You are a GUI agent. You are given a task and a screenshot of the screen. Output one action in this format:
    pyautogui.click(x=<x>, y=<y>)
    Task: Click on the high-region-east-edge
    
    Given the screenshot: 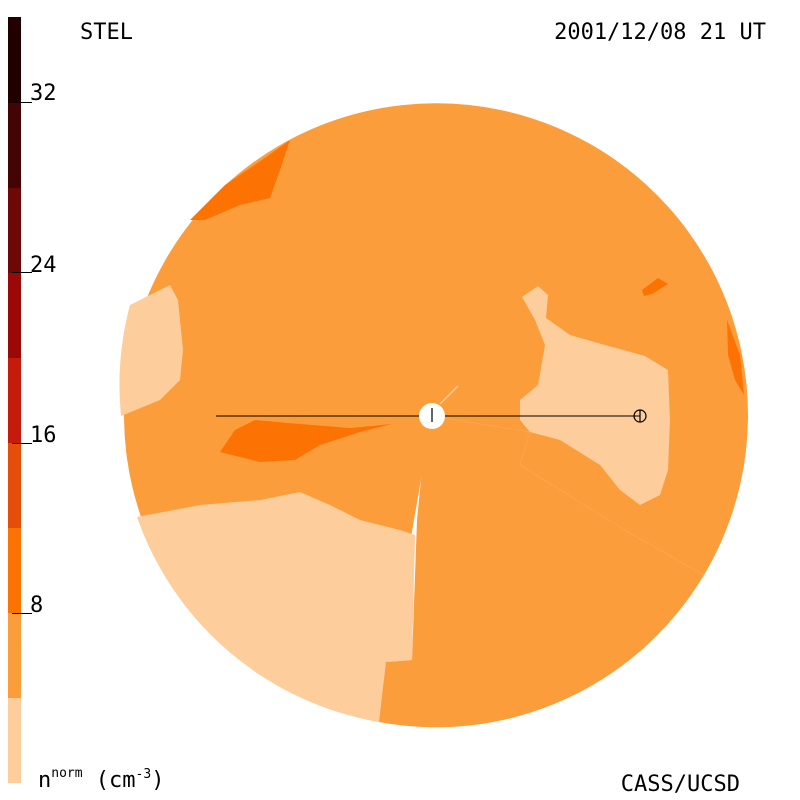 What is the action you would take?
    pyautogui.click(x=735, y=357)
    